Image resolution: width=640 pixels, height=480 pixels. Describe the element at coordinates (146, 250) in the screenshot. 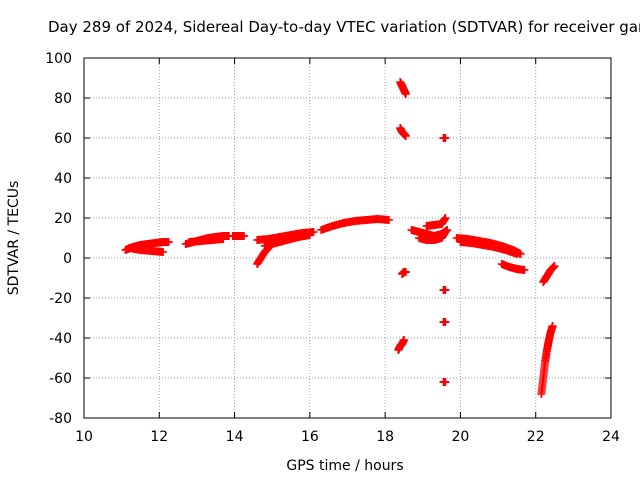

I see `series-arc-1b` at that location.